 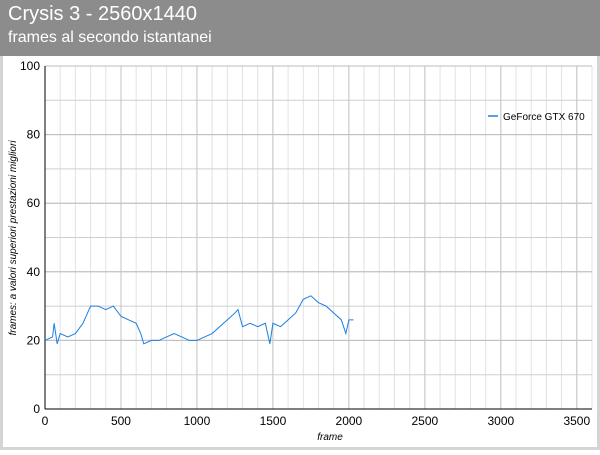 What do you see at coordinates (102, 14) in the screenshot?
I see `chart-title: Crysis 3 - 2560x1440` at bounding box center [102, 14].